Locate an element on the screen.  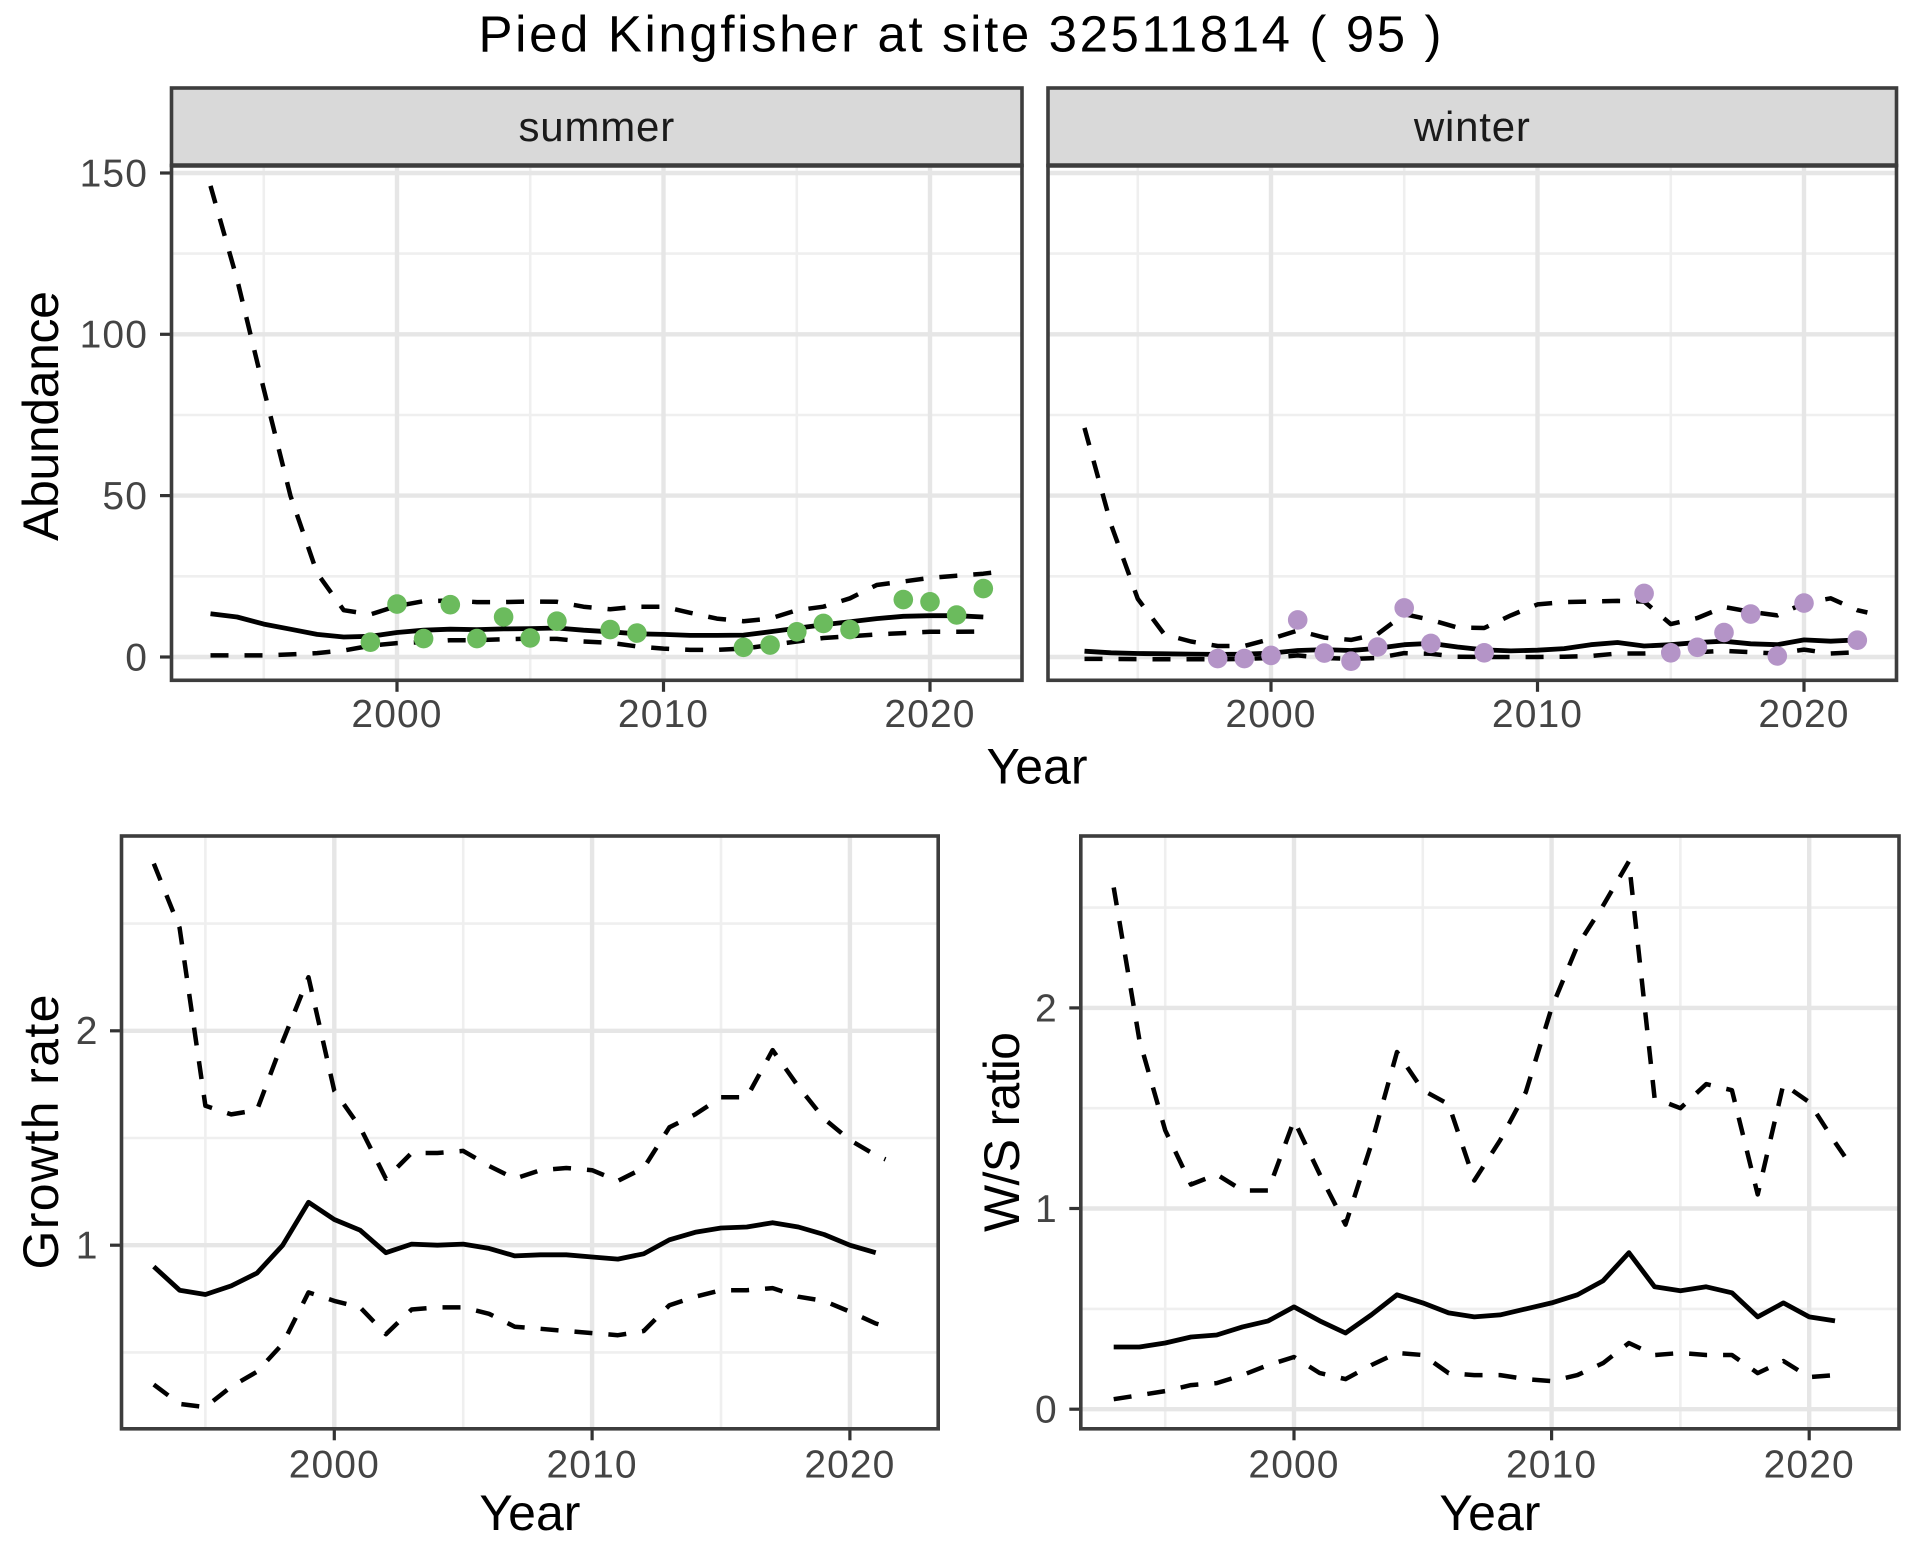
svg-text: summer is located at coordinates (597, 126).